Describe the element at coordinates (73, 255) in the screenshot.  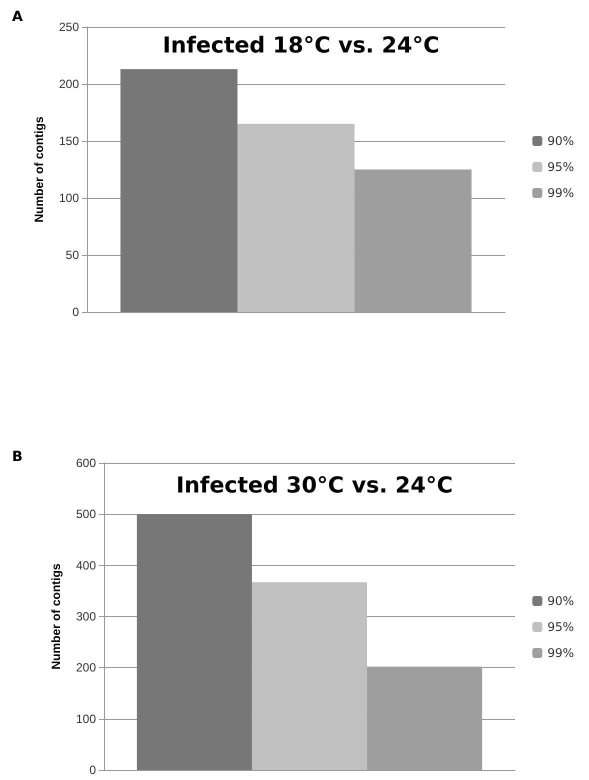
I see `y-tick-label: 50` at that location.